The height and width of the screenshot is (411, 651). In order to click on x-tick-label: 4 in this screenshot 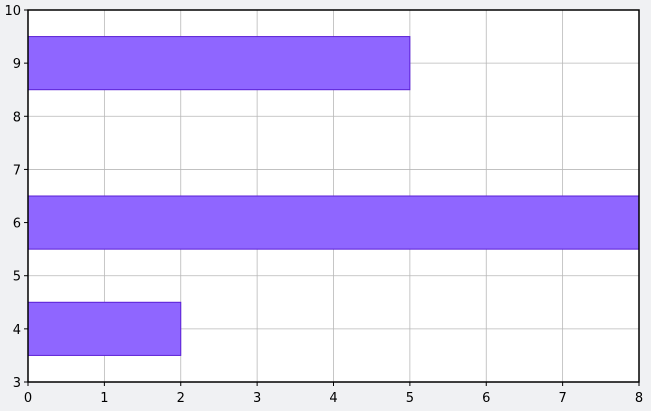, I will do `click(333, 398)`.